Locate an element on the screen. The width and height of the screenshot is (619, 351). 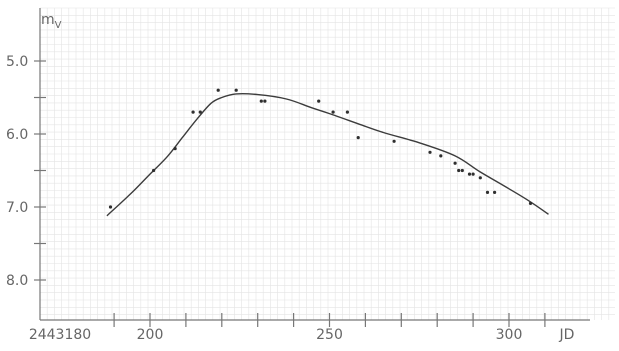
y-tick-label: 7.0 is located at coordinates (17, 208).